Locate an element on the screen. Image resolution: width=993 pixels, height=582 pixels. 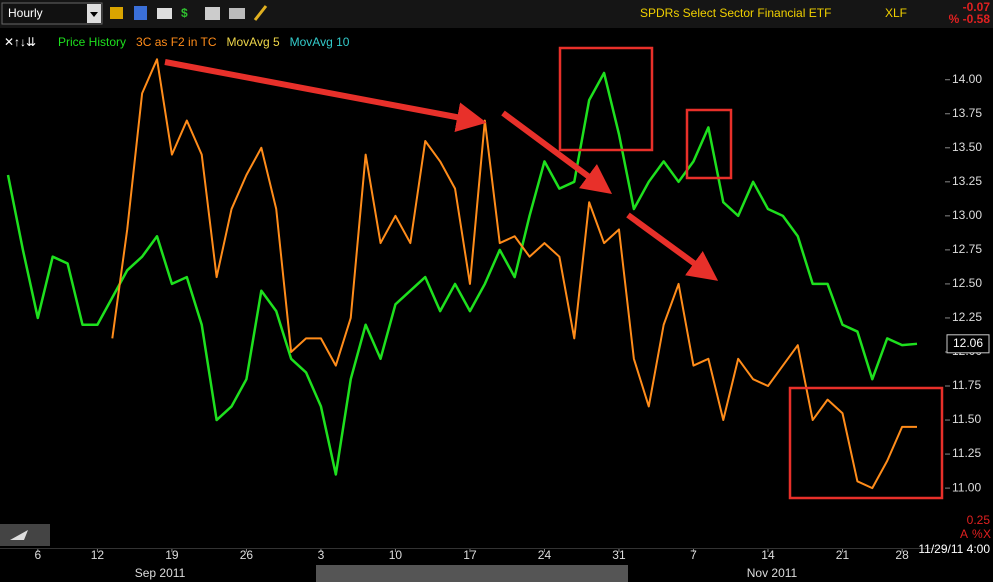
y-tick-label: 13.75 is located at coordinates (967, 113).